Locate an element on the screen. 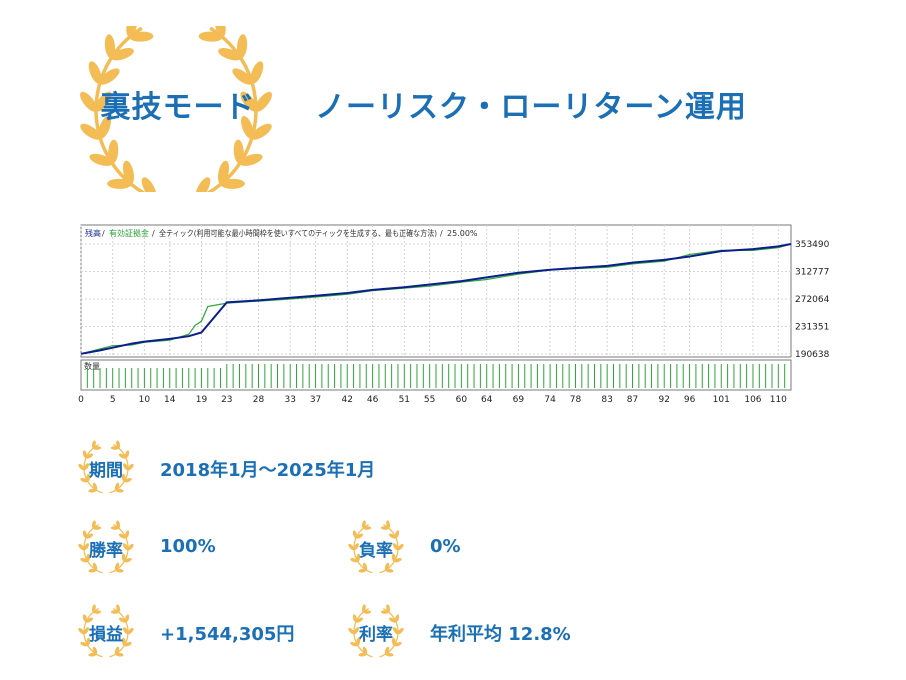 The image size is (906, 680). x-tick-label: 87 is located at coordinates (632, 400).